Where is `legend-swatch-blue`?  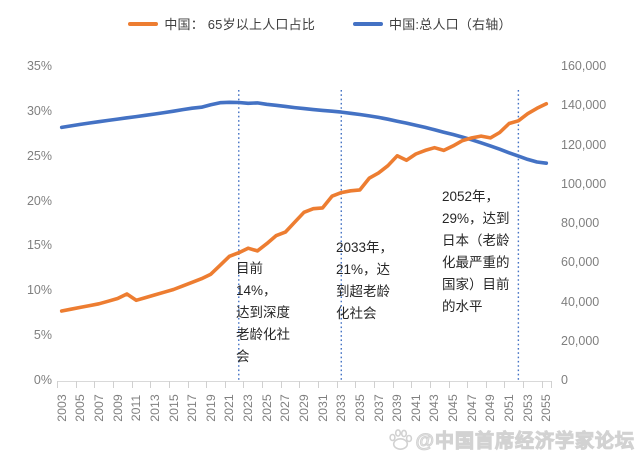 legend-swatch-blue is located at coordinates (368, 23).